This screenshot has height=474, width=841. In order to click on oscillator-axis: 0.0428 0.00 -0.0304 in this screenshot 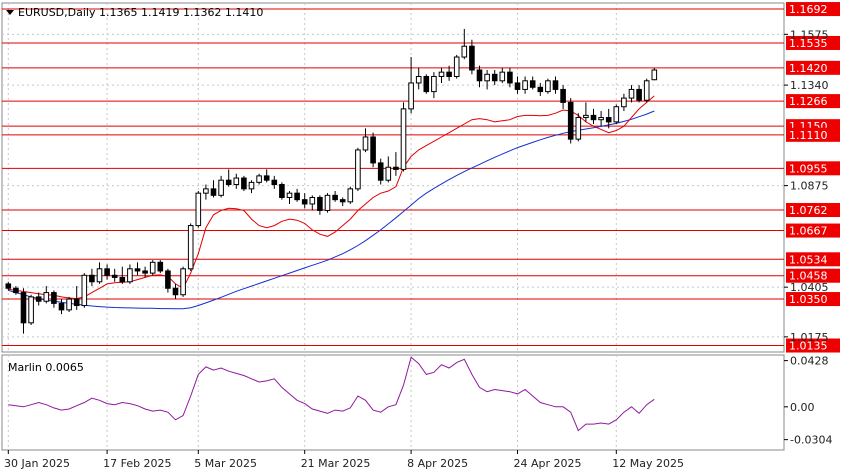, I will do `click(808, 401)`.